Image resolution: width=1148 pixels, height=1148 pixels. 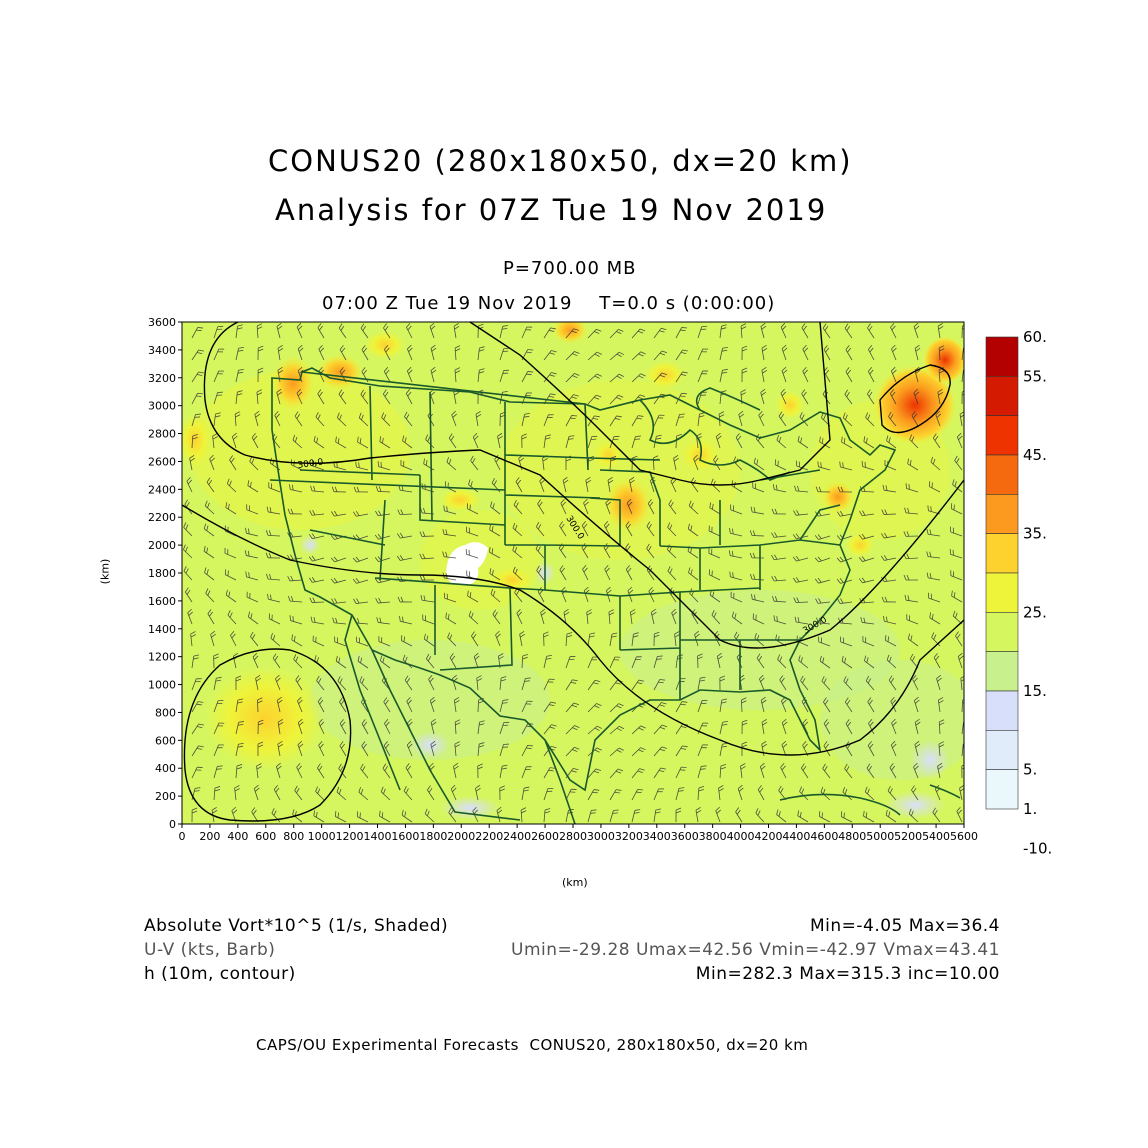 What do you see at coordinates (162, 601) in the screenshot?
I see `y-tick-label: 1600` at bounding box center [162, 601].